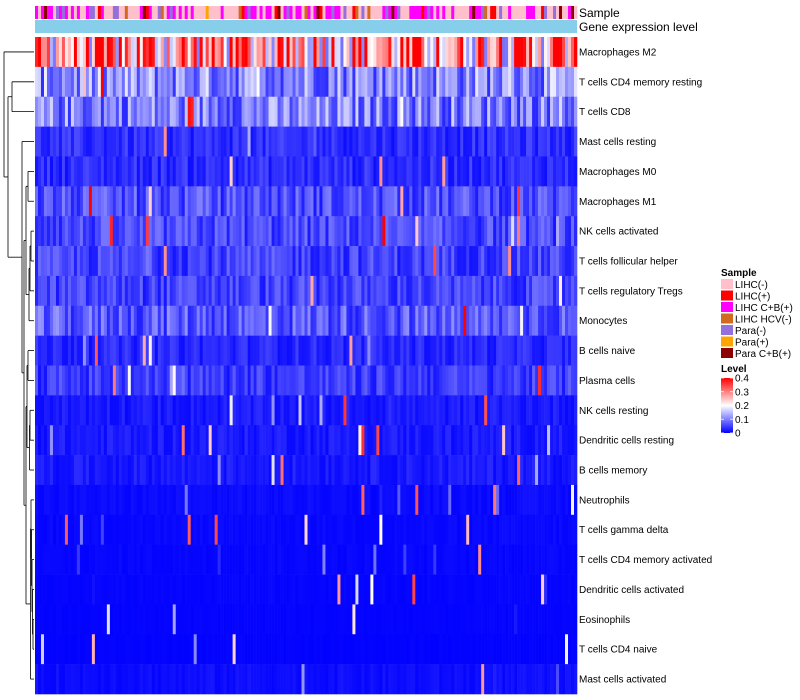 This screenshot has width=800, height=700. Describe the element at coordinates (607, 351) in the screenshot. I see `row-label: B cells naive` at that location.